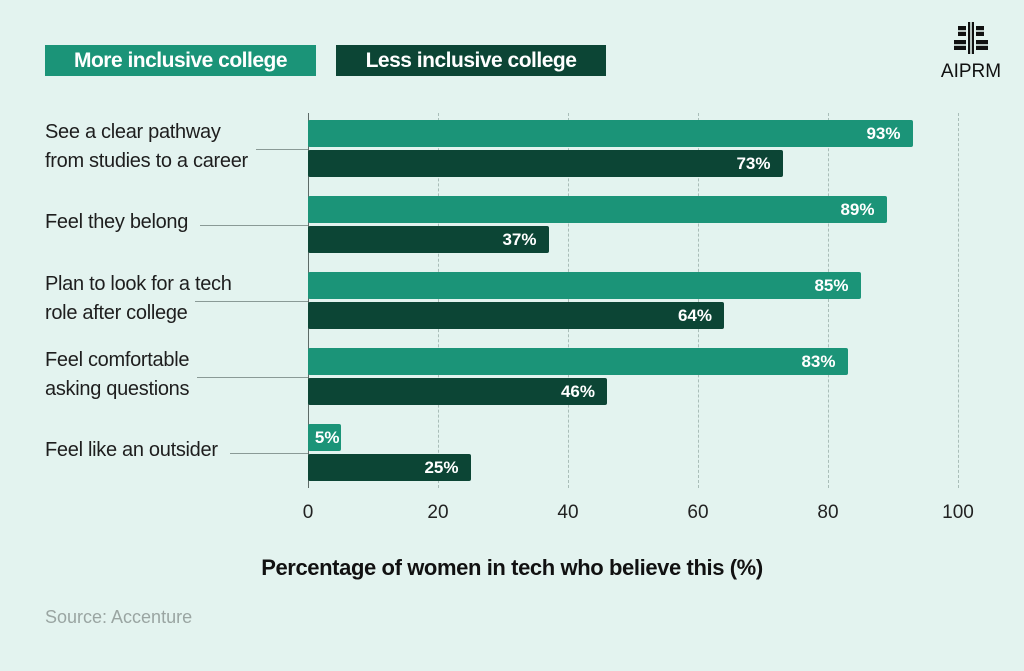  What do you see at coordinates (441, 467) in the screenshot?
I see `bar-value-label: 25%` at bounding box center [441, 467].